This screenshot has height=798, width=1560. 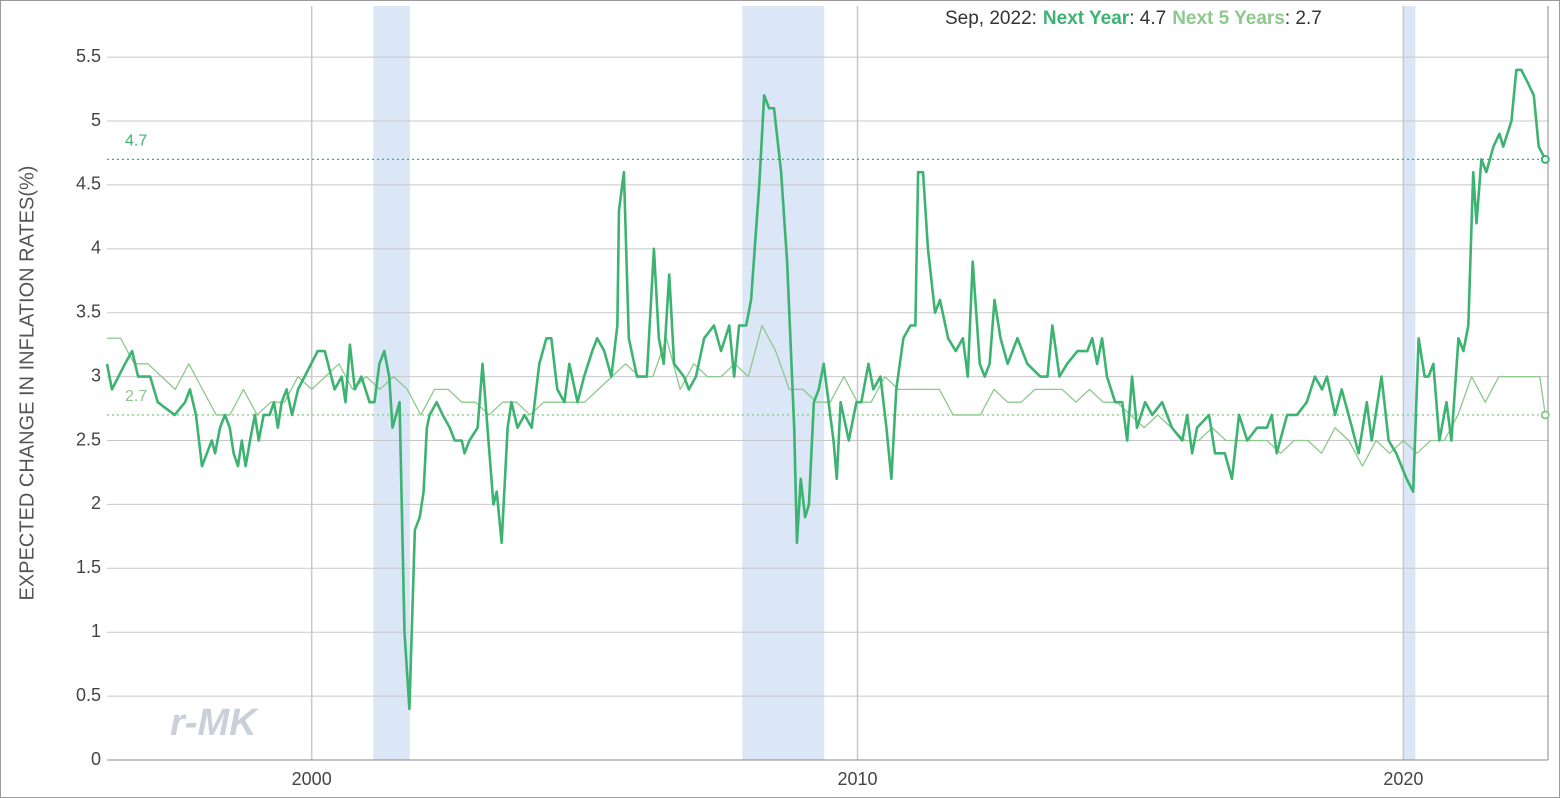 I want to click on y-axis-label: EXPECTED CHANGE IN INFLATION RATES(%), so click(x=27, y=383).